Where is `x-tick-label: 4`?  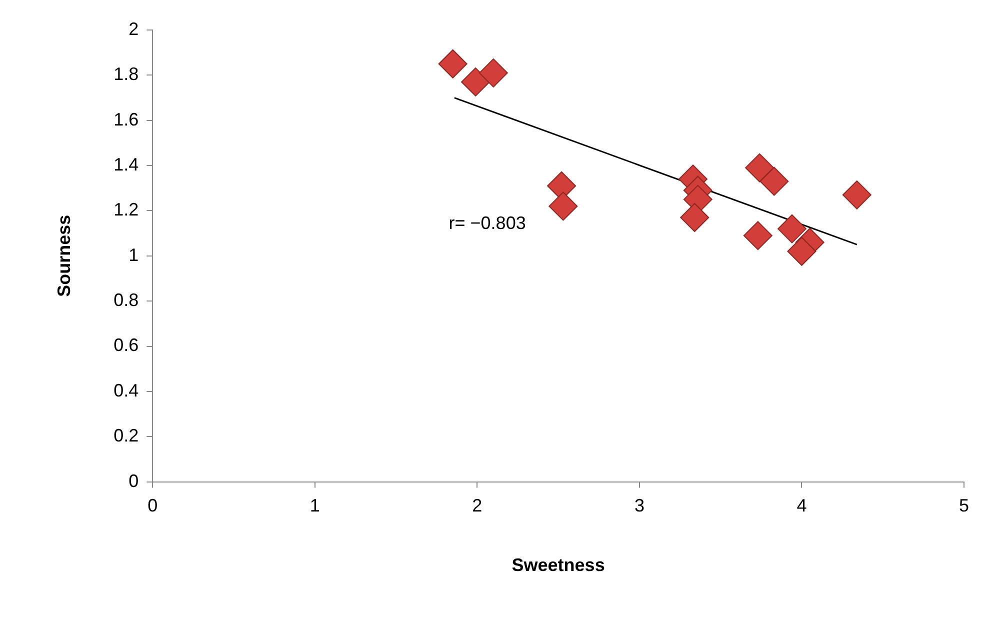
x-tick-label: 4 is located at coordinates (801, 506).